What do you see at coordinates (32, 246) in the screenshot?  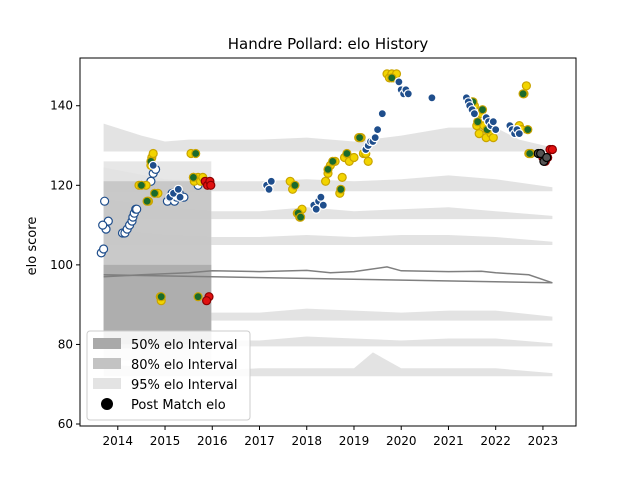 I see `y-axis-label: elo score` at bounding box center [32, 246].